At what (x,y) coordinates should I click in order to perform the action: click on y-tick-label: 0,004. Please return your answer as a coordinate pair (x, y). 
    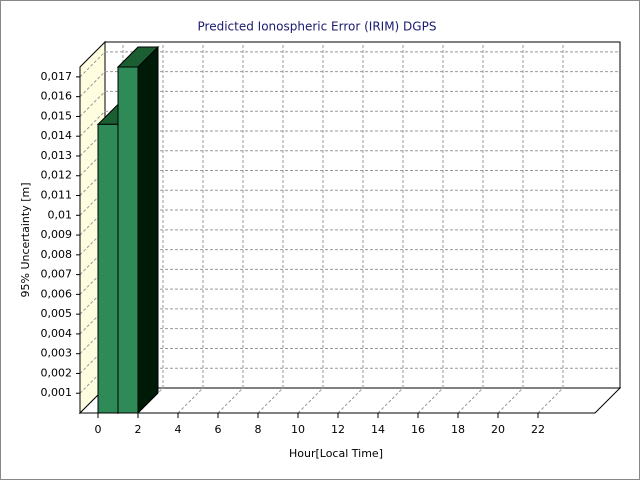
    Looking at the image, I should click on (57, 333).